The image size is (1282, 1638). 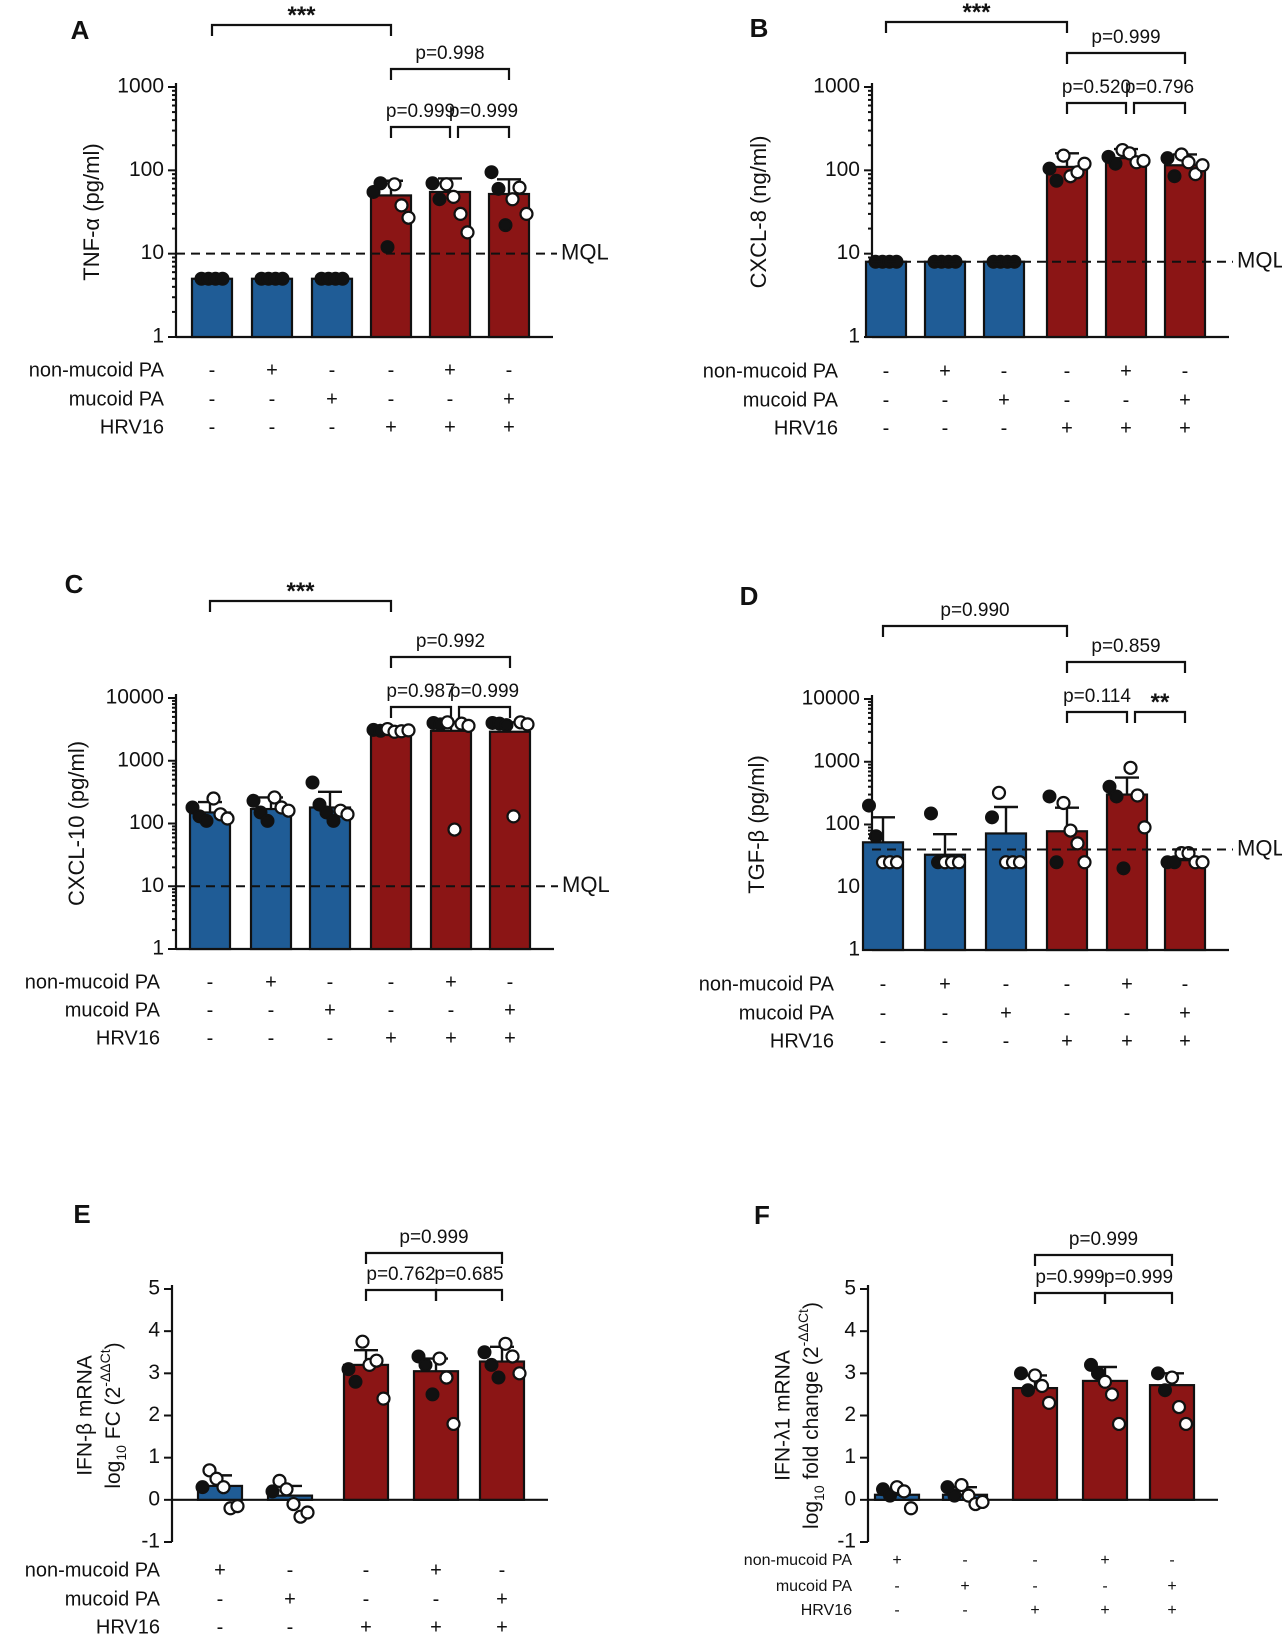 I want to click on y-axis-label: TGF-β (pg/ml), so click(x=756, y=824).